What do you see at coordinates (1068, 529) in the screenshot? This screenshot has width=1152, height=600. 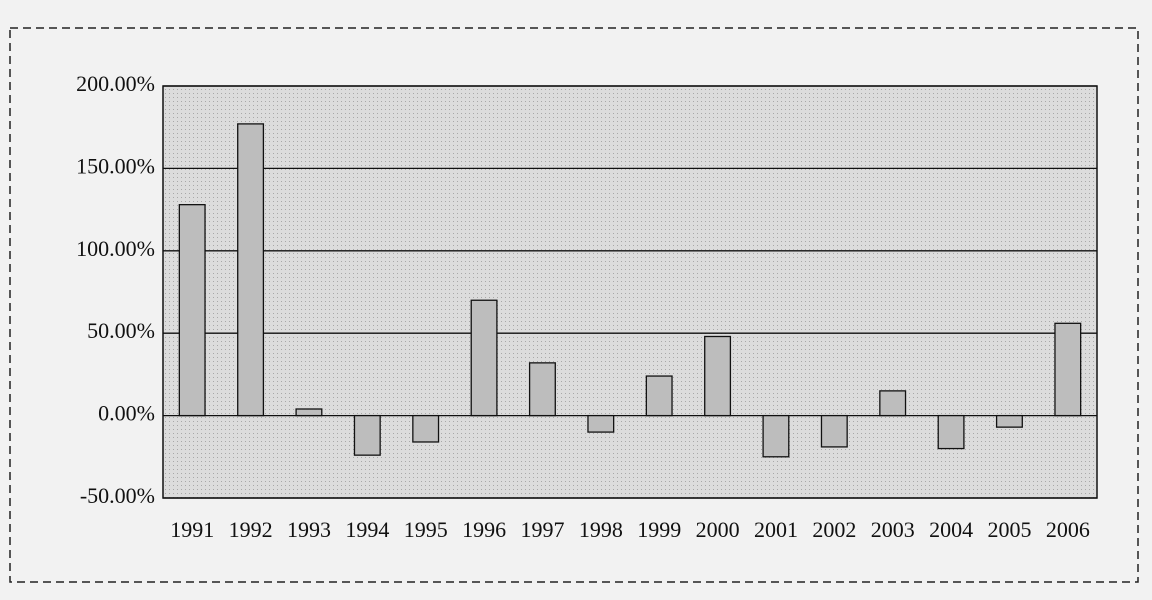 I see `x-tick-label: 2006` at bounding box center [1068, 529].